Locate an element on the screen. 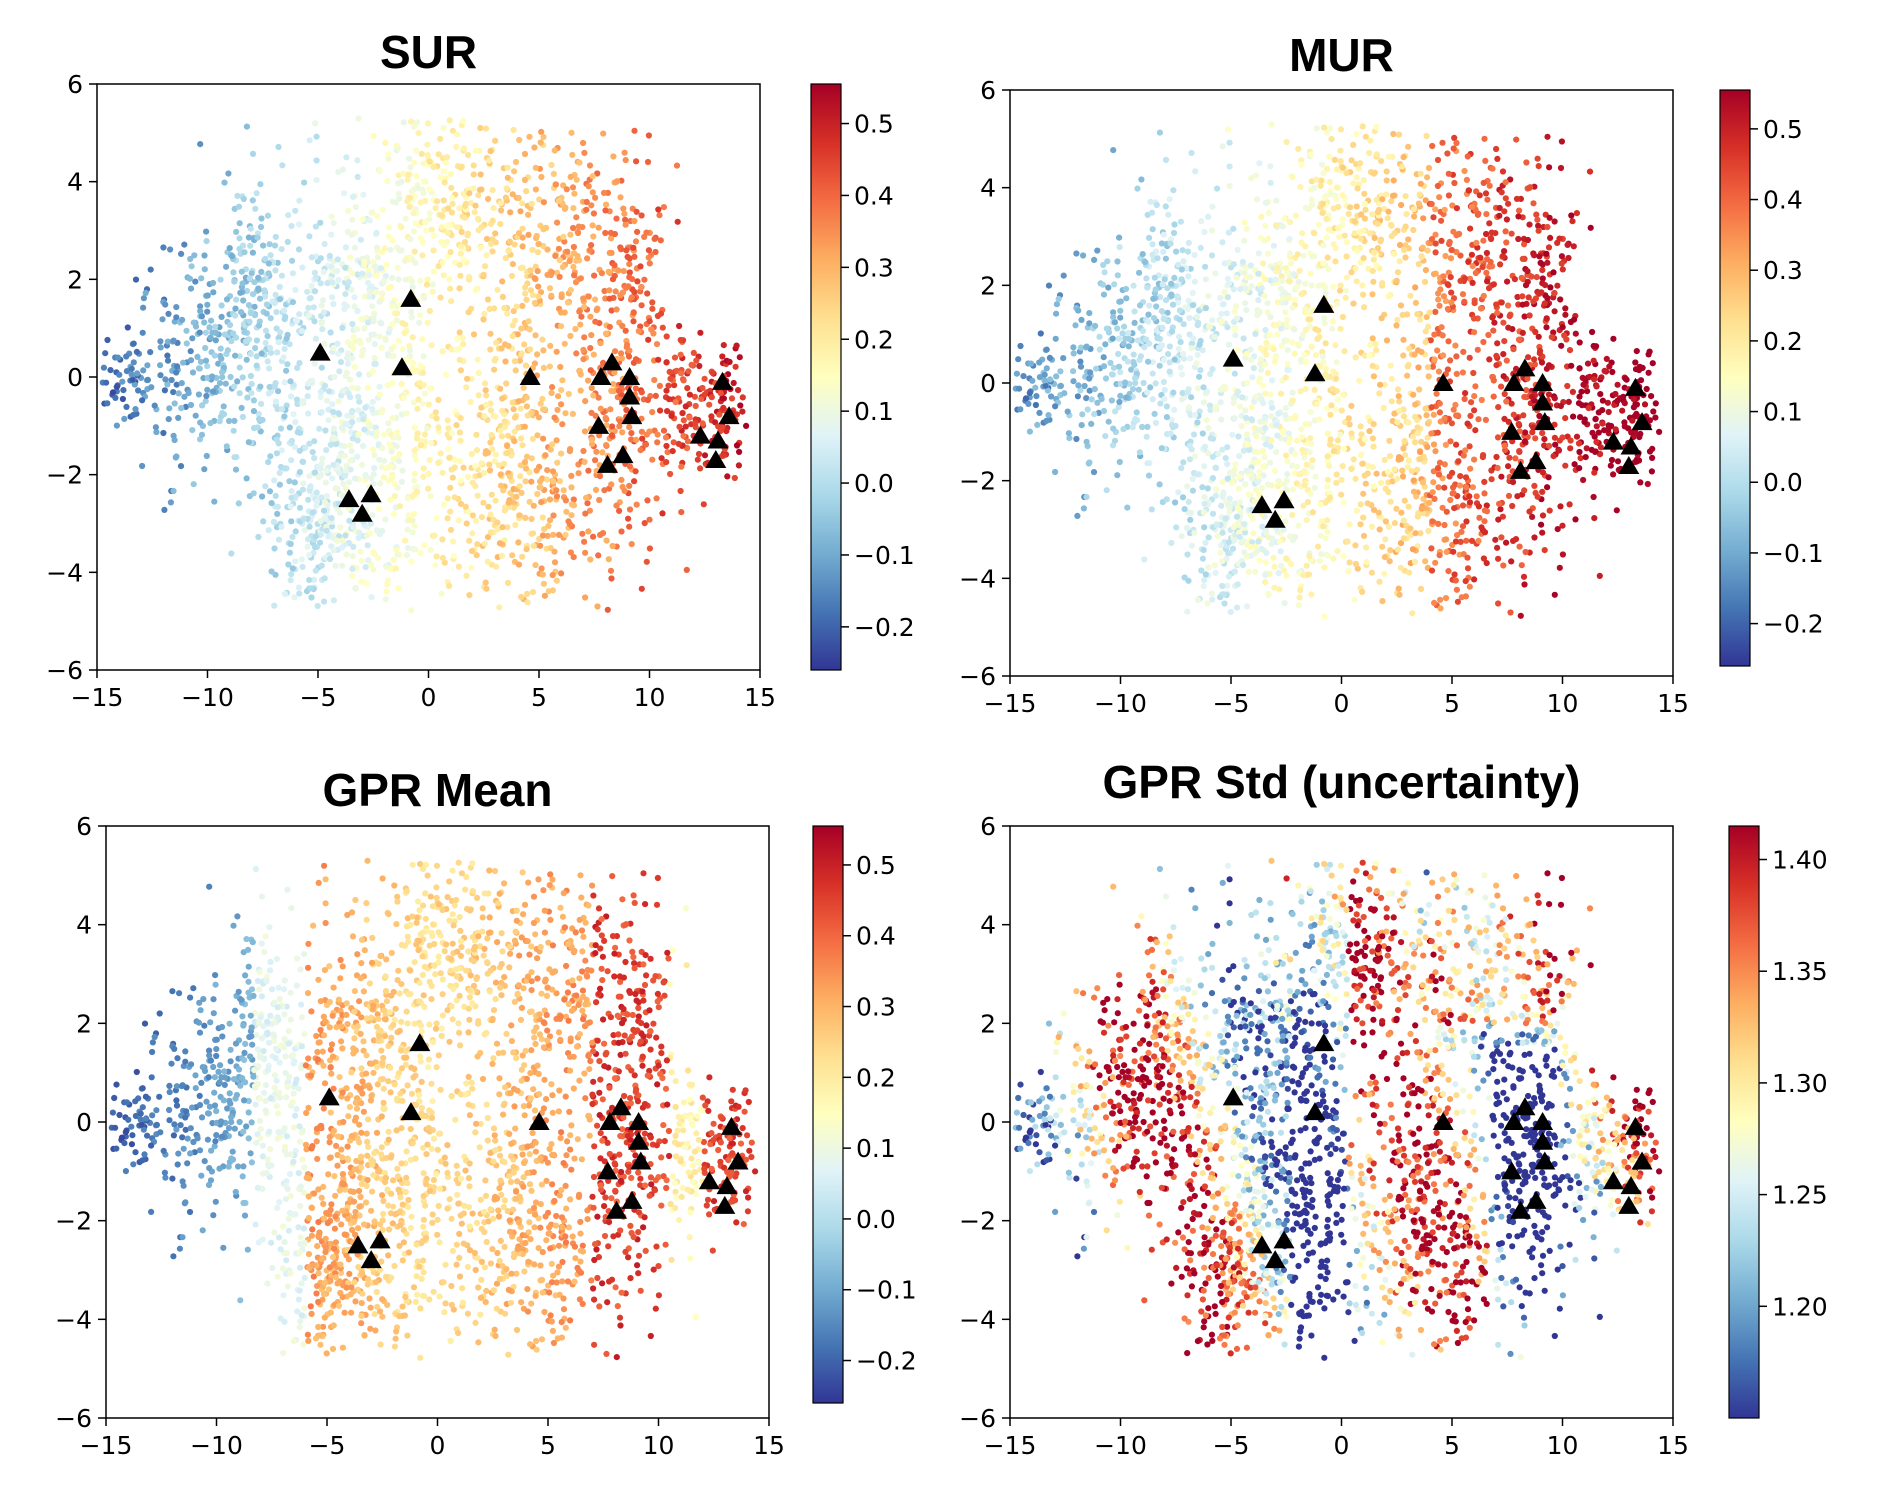 This screenshot has width=1882, height=1502. colorbar-tick-label: 0.5 is located at coordinates (874, 124).